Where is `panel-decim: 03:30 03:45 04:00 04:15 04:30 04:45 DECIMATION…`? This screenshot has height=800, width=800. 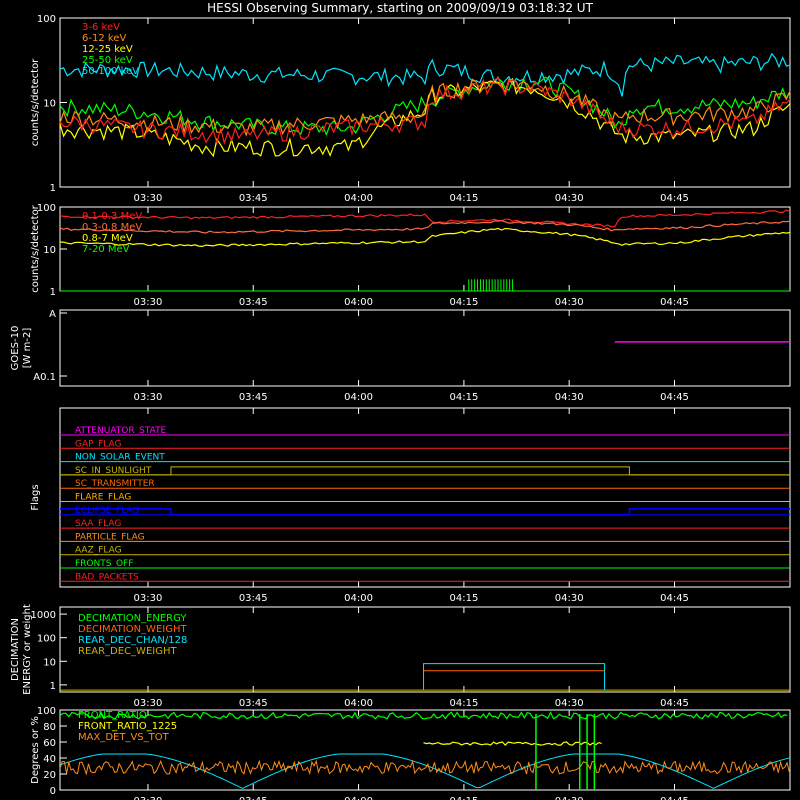
panel-decim: 03:30 03:45 04:00 04:15 04:30 04:45 DECIMATION… is located at coordinates (400, 656).